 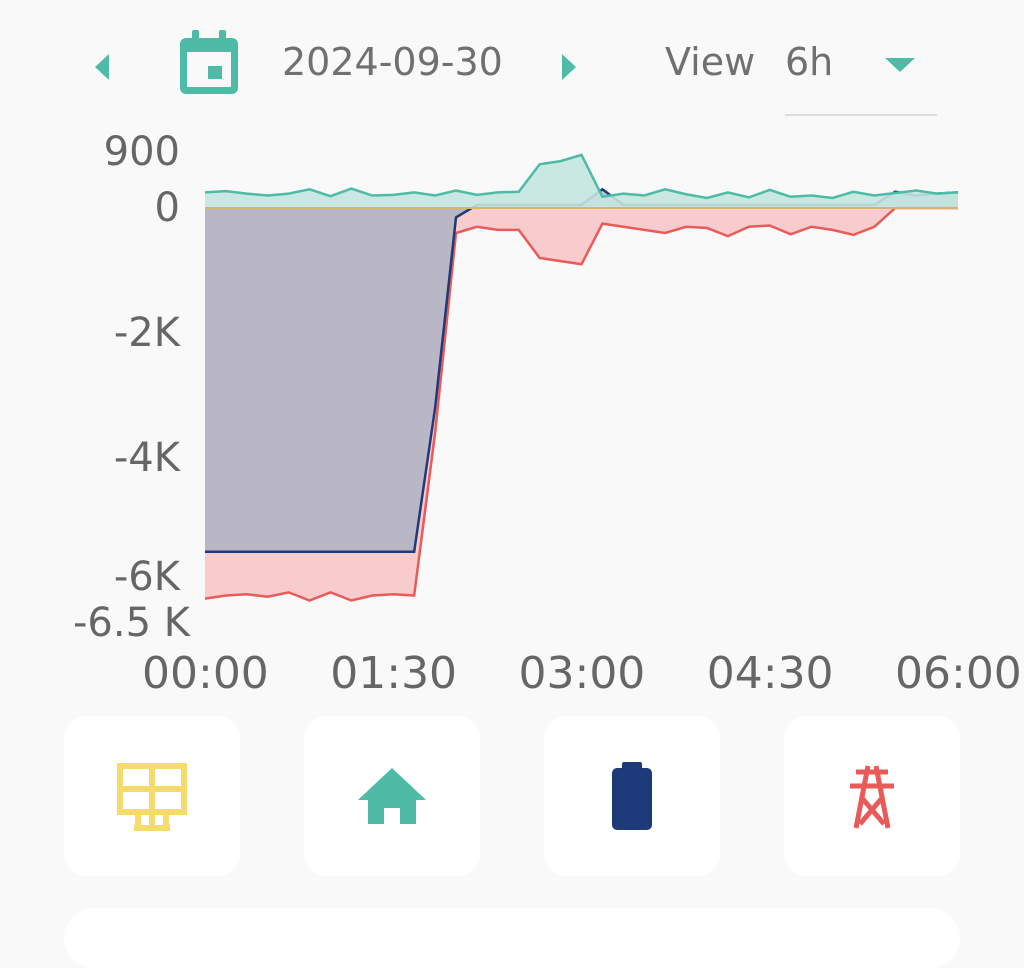 I want to click on home-icon, so click(x=392, y=796).